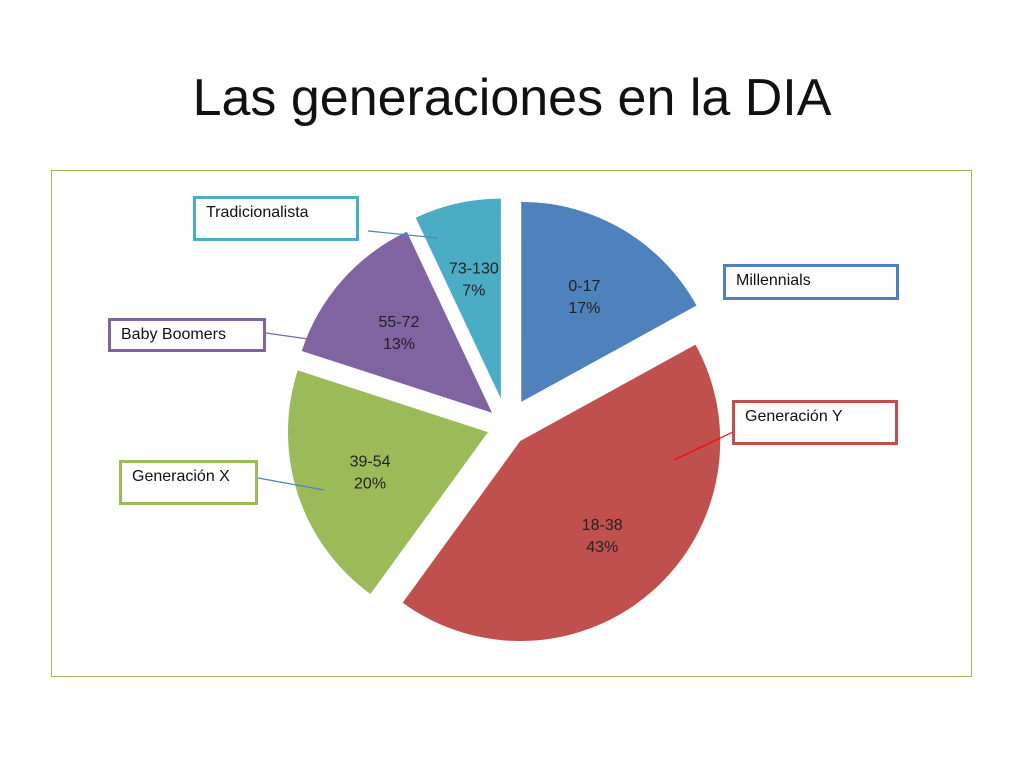 This screenshot has width=1024, height=768. I want to click on callout-baby-boomers: Baby Boomers, so click(187, 335).